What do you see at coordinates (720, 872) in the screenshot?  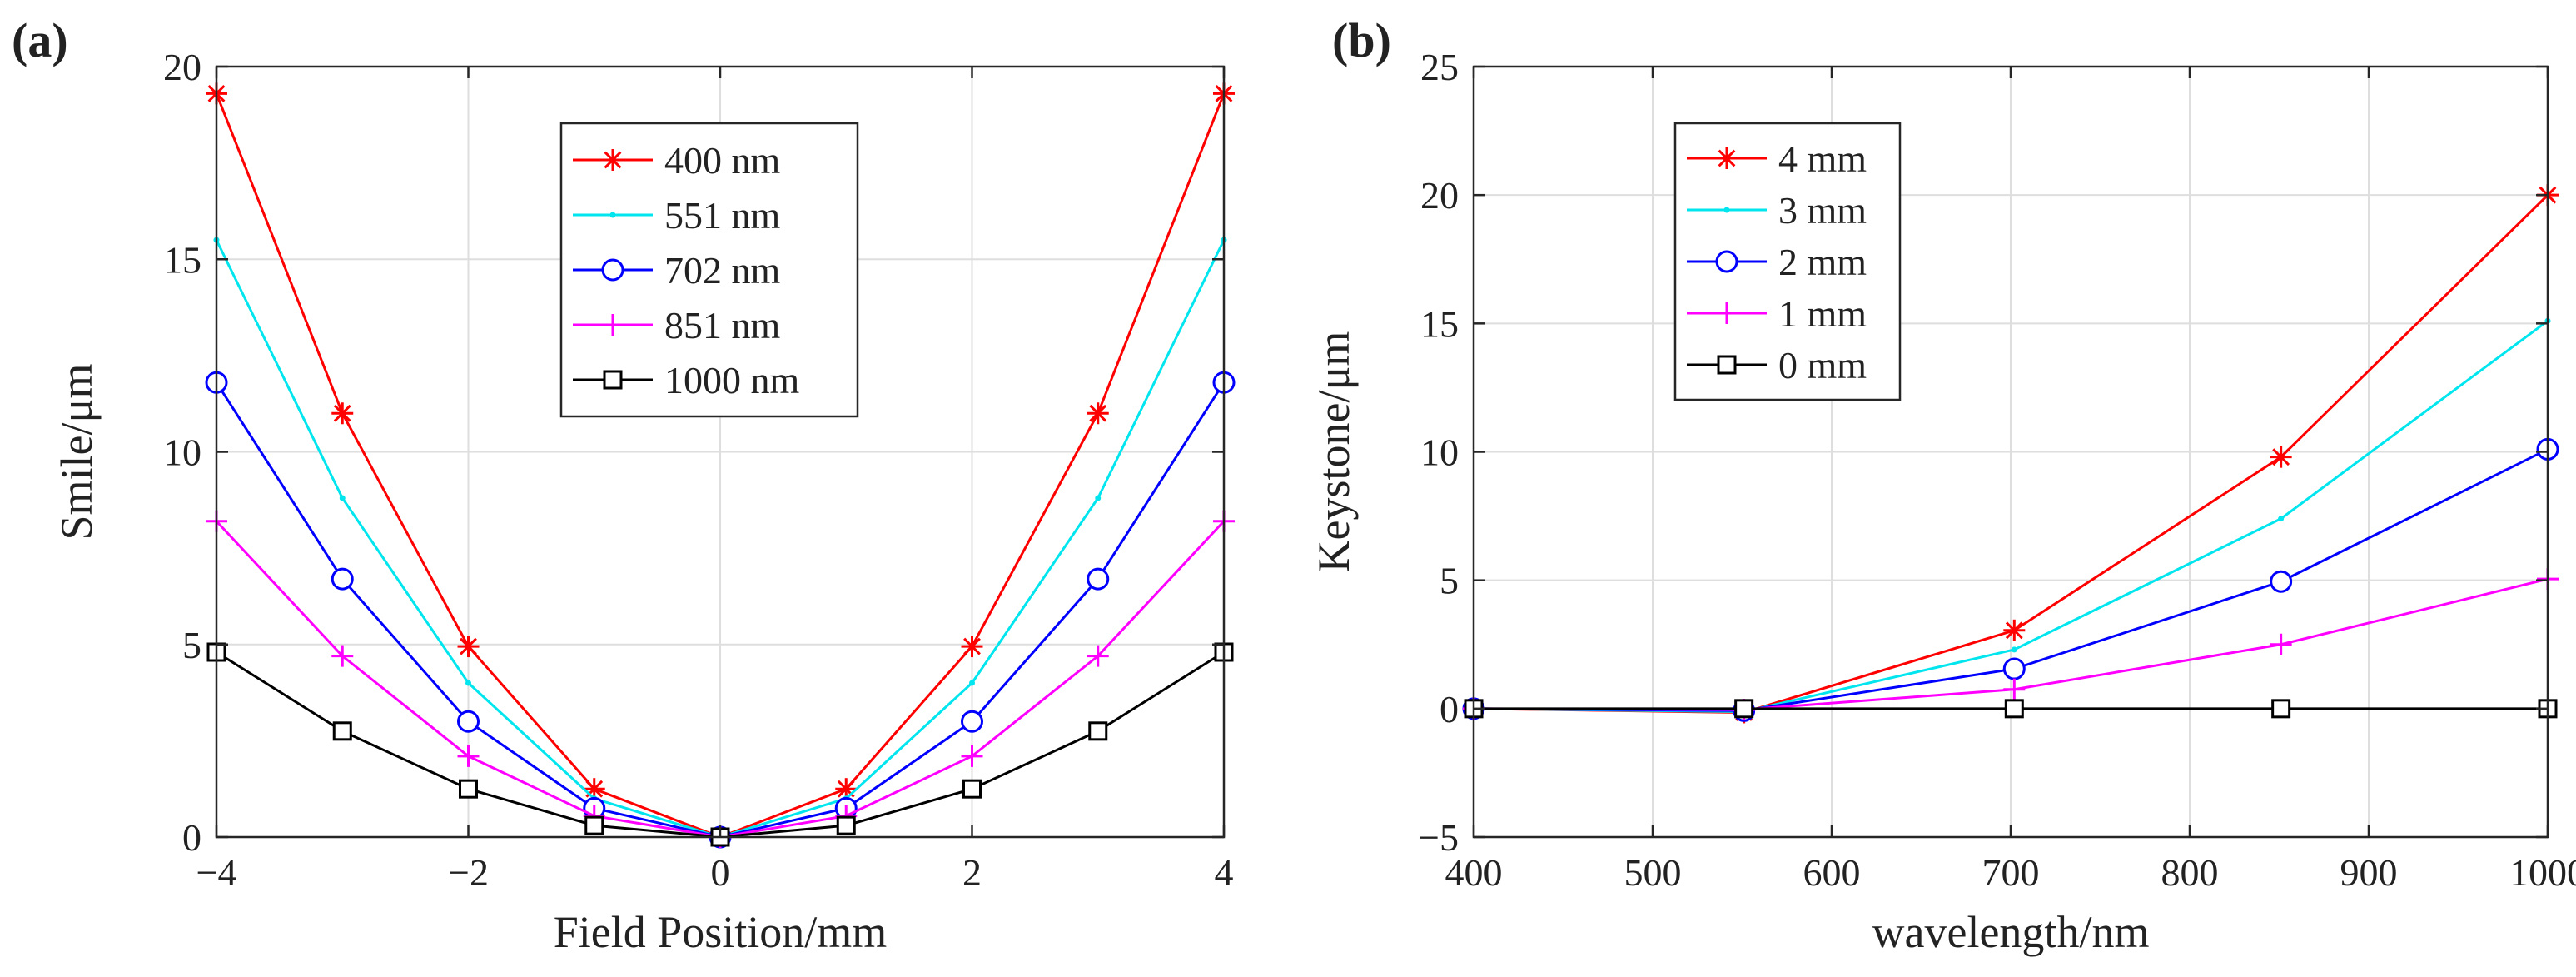 I see `chart-0-xtick-label-2: 0` at bounding box center [720, 872].